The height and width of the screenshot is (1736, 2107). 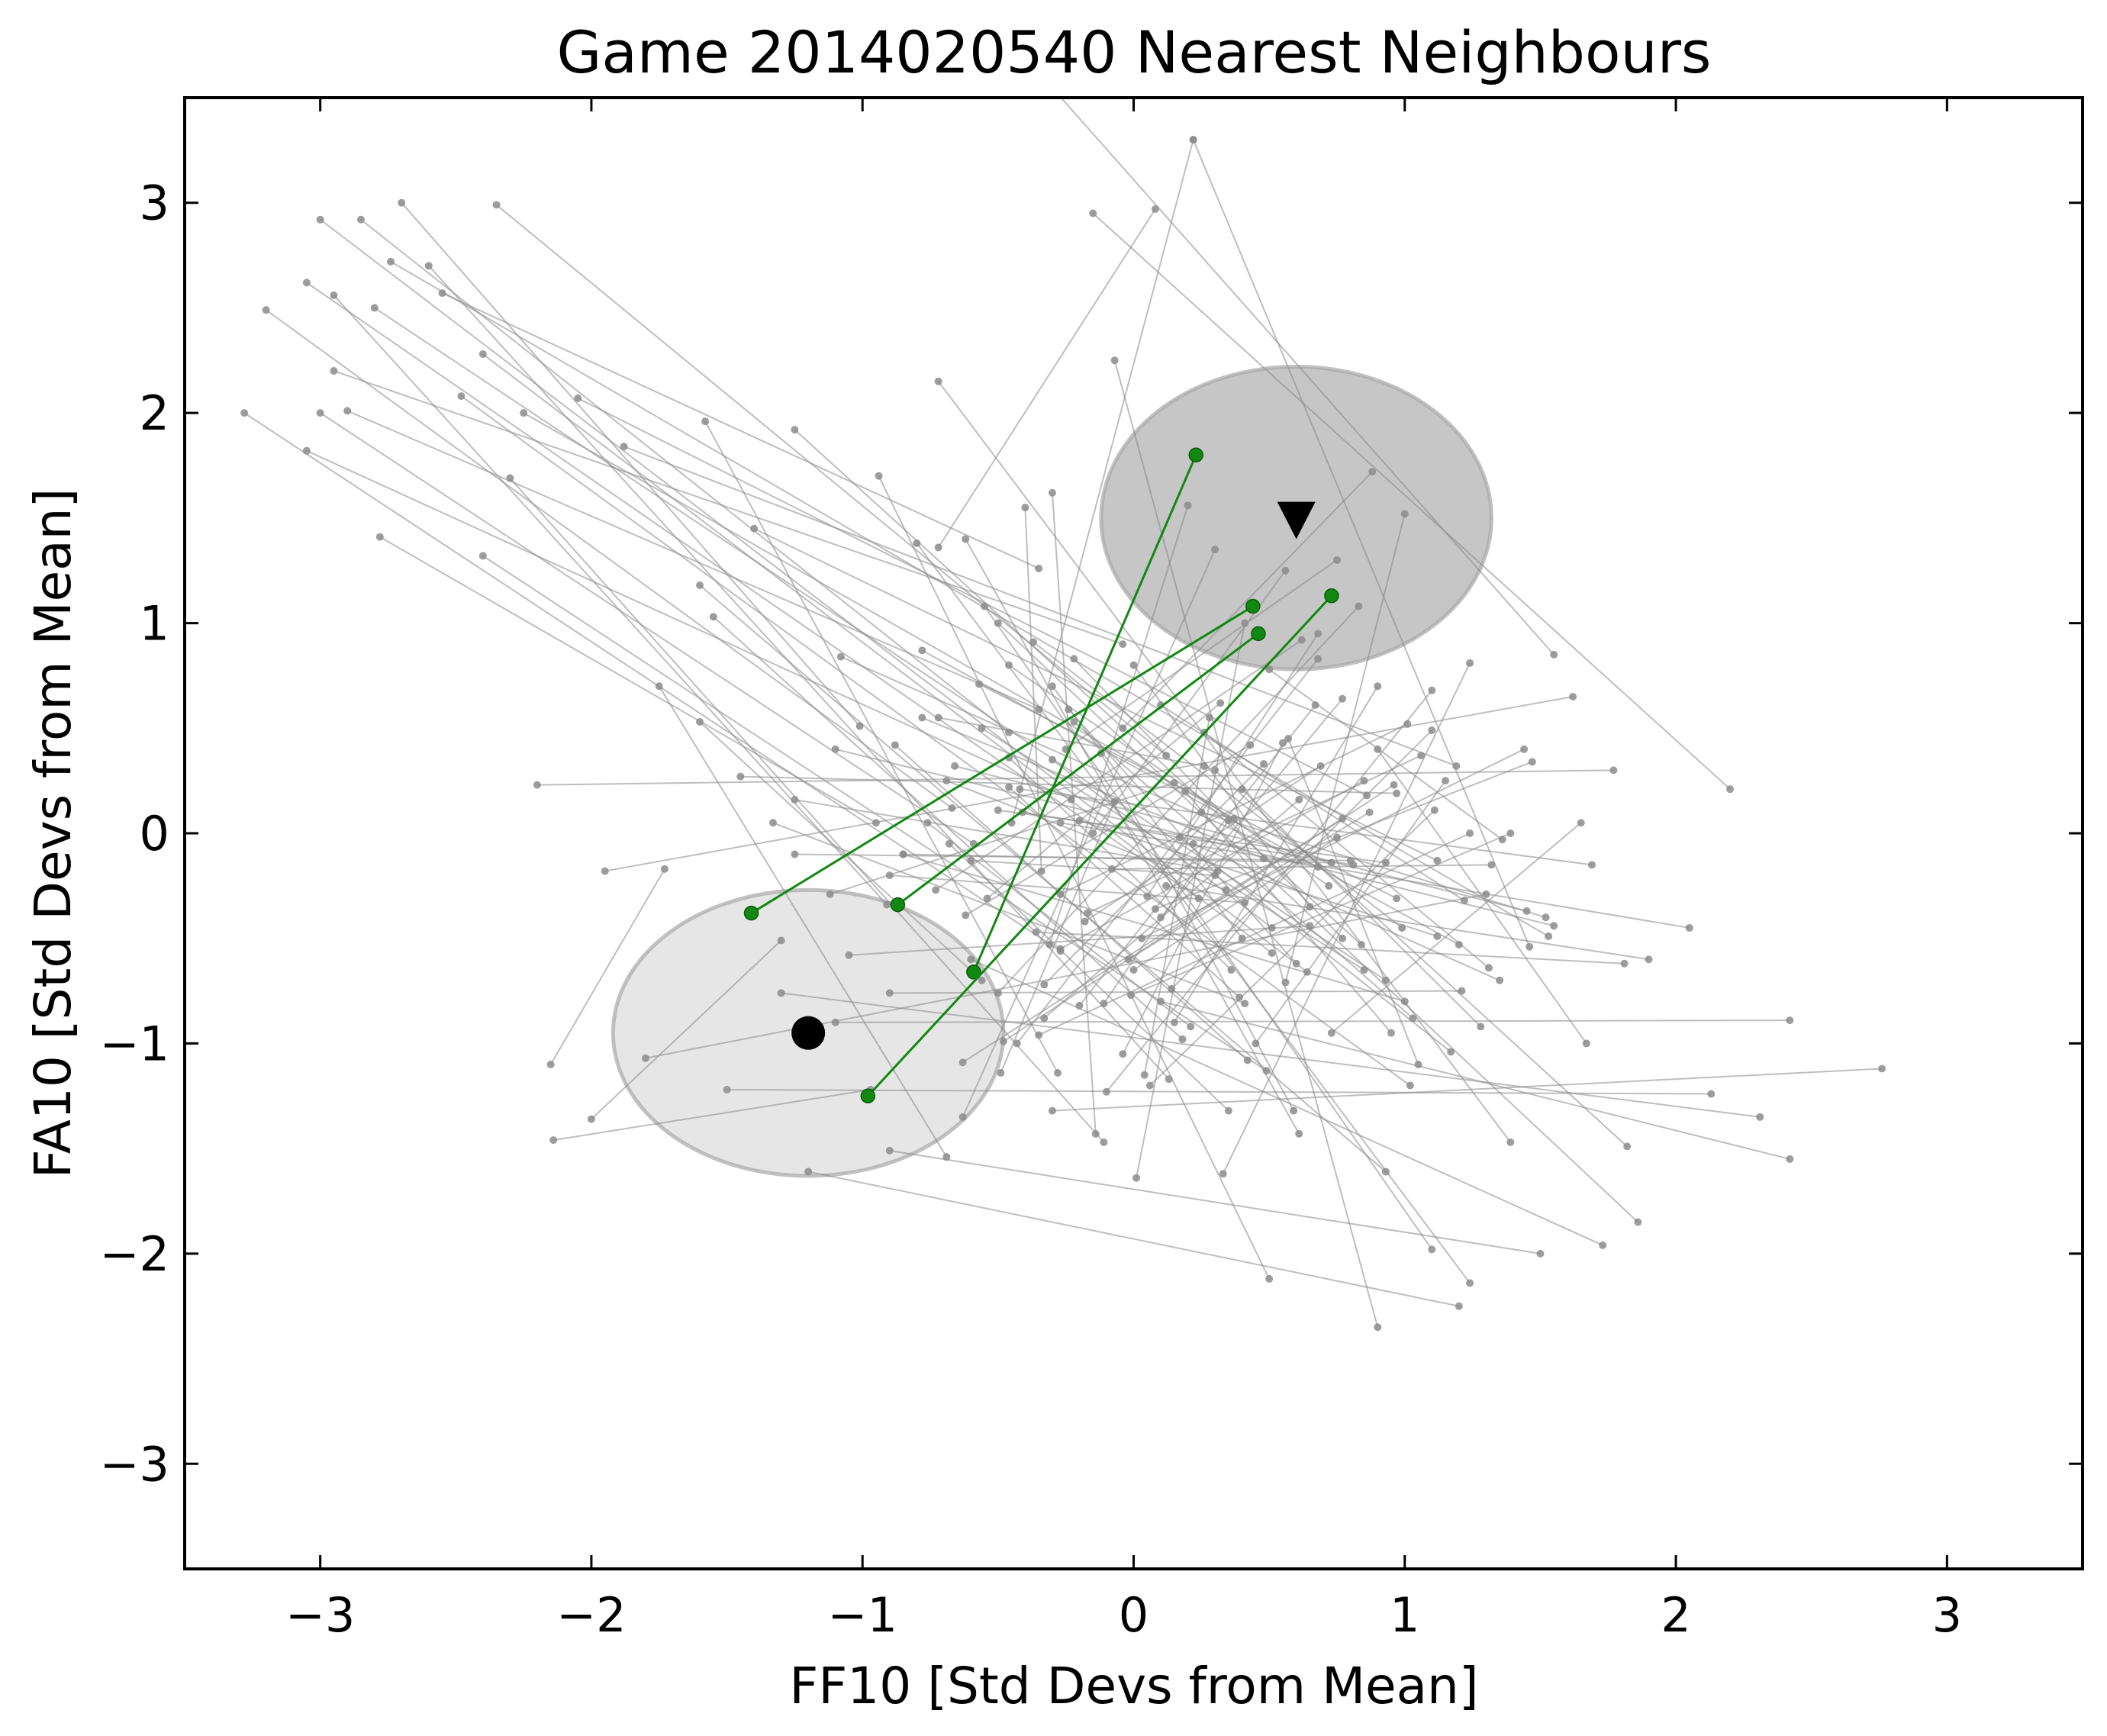 I want to click on background-point-67b, so click(x=982, y=980).